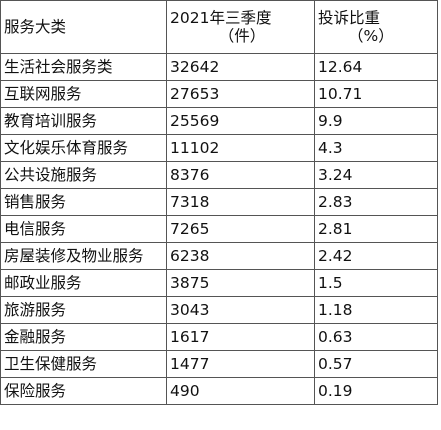  Describe the element at coordinates (242, 36) in the screenshot. I see `header-q3-line2: （件）` at that location.